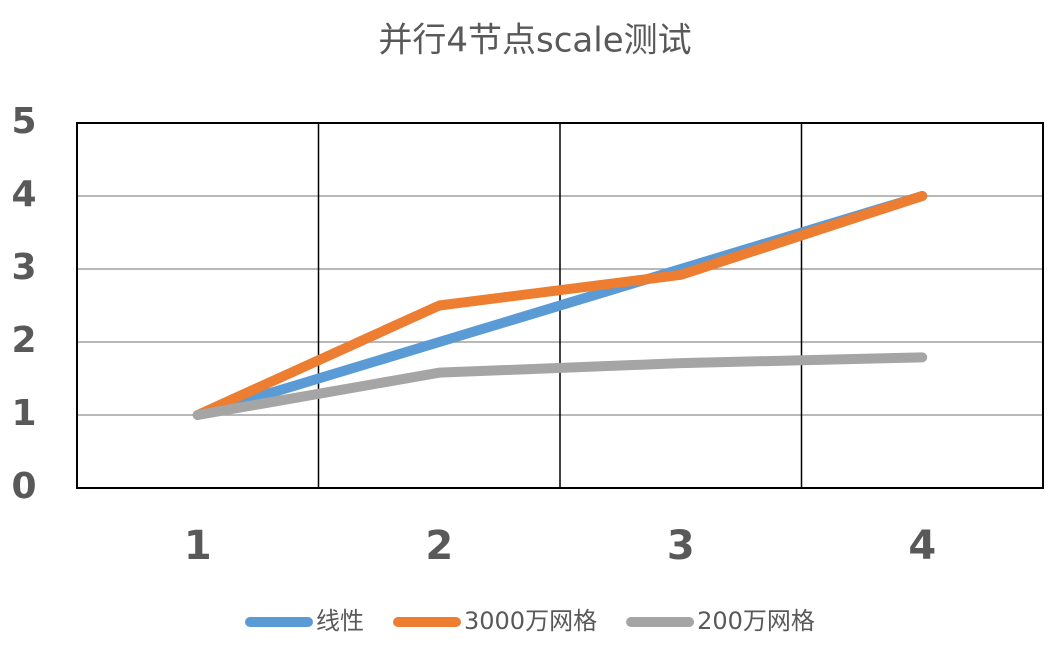 The height and width of the screenshot is (650, 1055). I want to click on x-tick-label: 1, so click(198, 546).